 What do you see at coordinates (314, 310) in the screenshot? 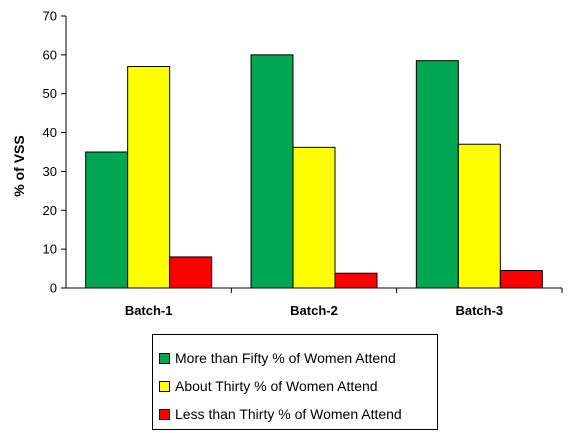
I see `x-tick-label: Batch-2` at bounding box center [314, 310].